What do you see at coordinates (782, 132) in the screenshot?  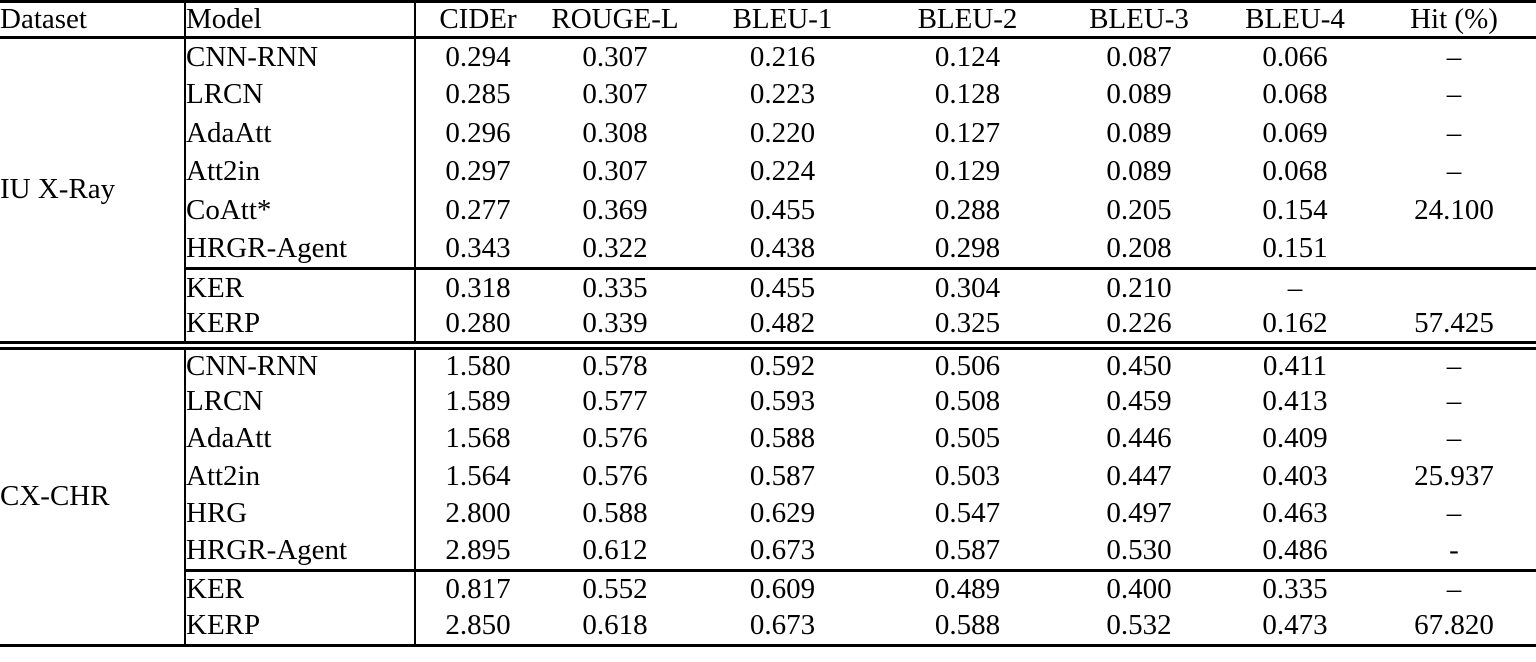 I see `metric-cell: 0.220` at bounding box center [782, 132].